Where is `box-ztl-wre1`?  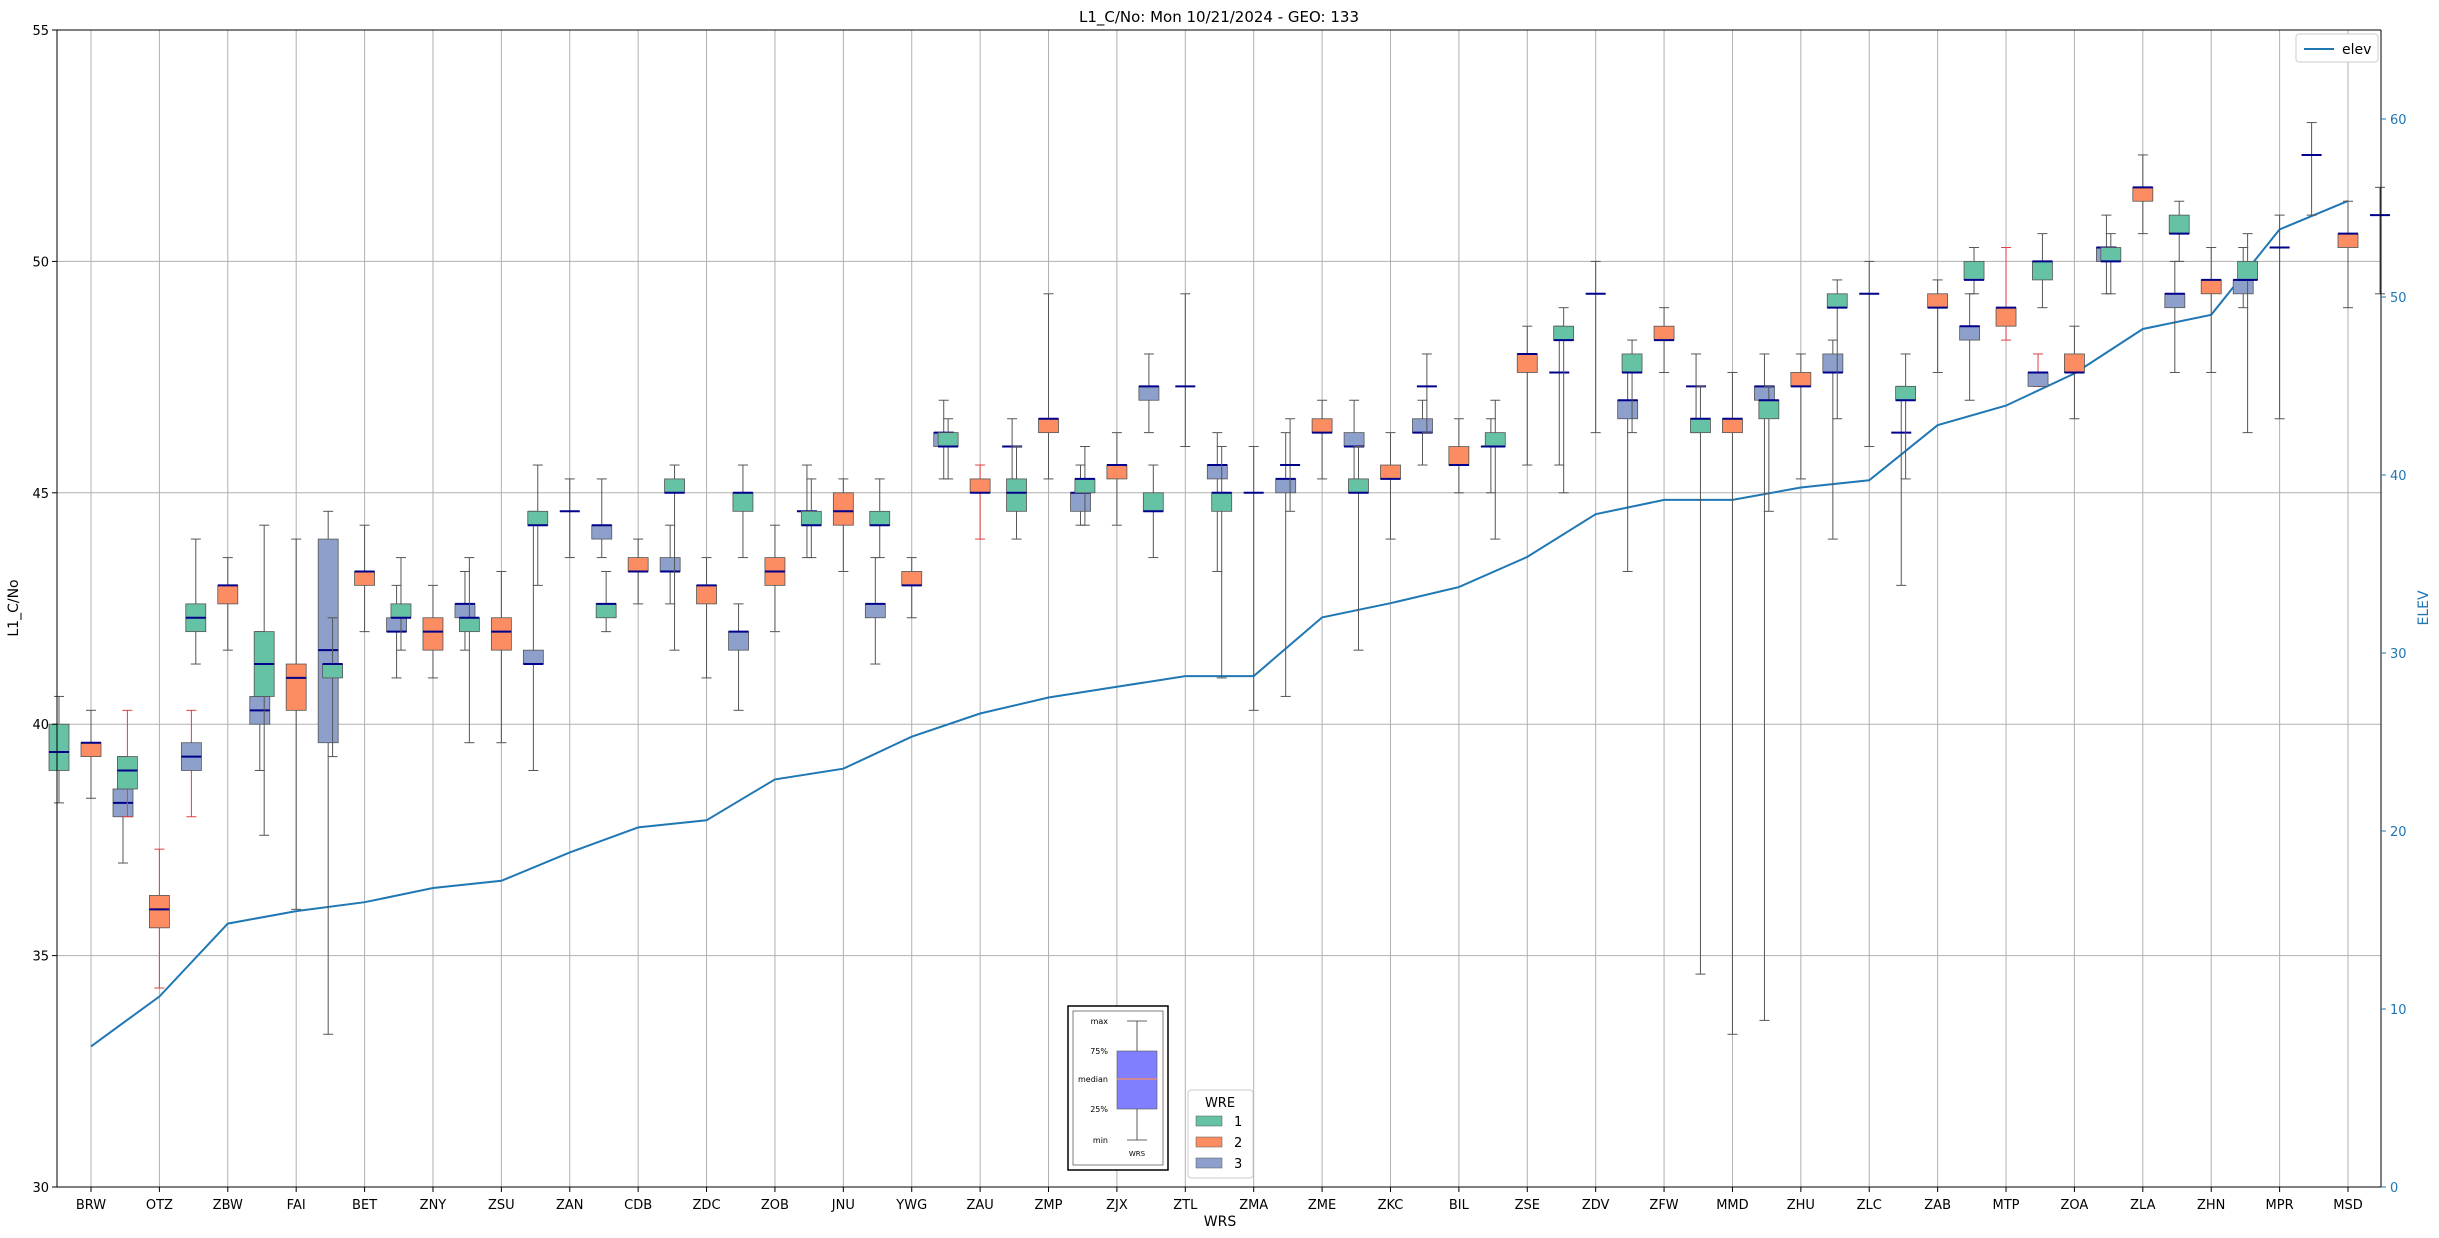 box-ztl-wre1 is located at coordinates (1153, 511).